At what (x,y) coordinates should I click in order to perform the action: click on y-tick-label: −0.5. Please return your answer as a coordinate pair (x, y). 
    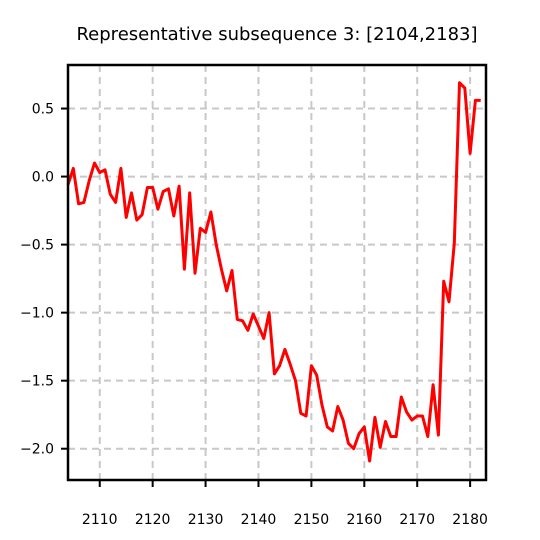
    Looking at the image, I should click on (37, 246).